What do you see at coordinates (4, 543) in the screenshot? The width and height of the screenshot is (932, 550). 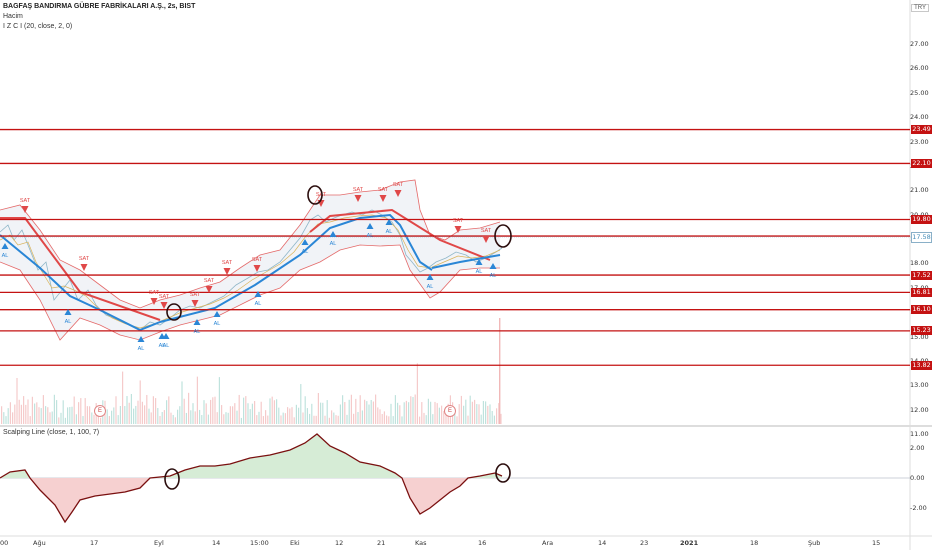 I see `time-tick-label: 00` at bounding box center [4, 543].